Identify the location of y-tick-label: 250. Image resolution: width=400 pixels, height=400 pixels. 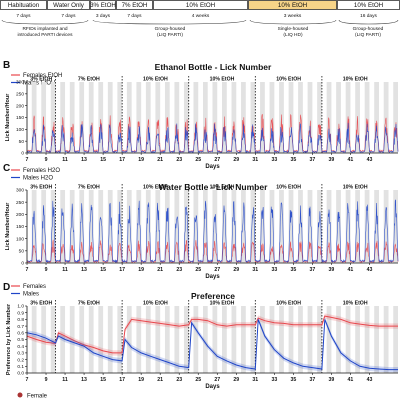
(20, 95).